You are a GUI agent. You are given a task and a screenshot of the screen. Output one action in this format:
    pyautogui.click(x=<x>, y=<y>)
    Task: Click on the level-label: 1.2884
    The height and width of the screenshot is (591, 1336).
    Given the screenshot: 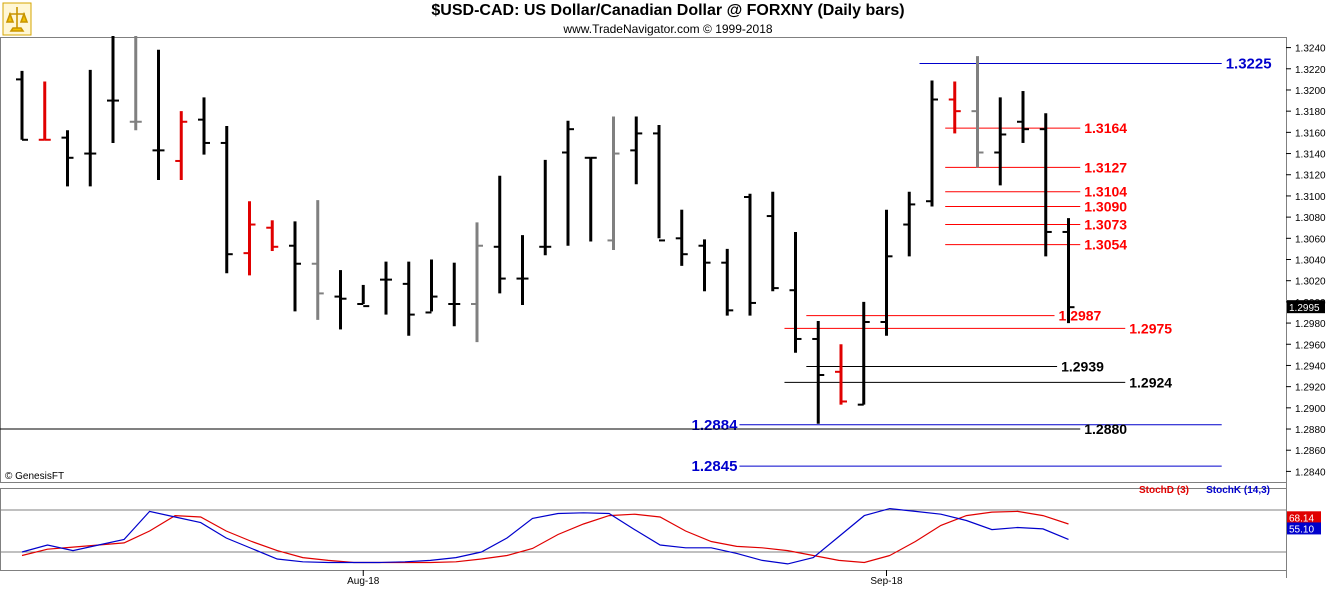 What is the action you would take?
    pyautogui.click(x=715, y=425)
    